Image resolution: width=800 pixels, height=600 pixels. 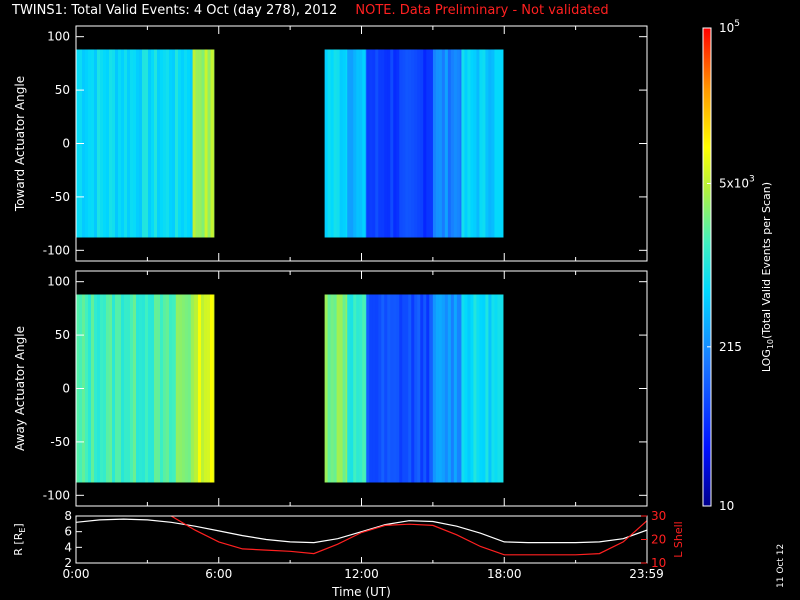 I want to click on generation-date: 11 Oct 12, so click(x=781, y=565).